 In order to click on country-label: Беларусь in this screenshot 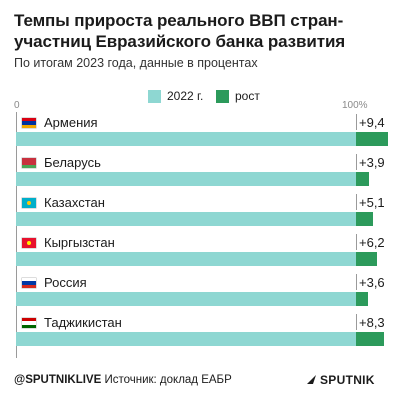, I will do `click(72, 162)`.